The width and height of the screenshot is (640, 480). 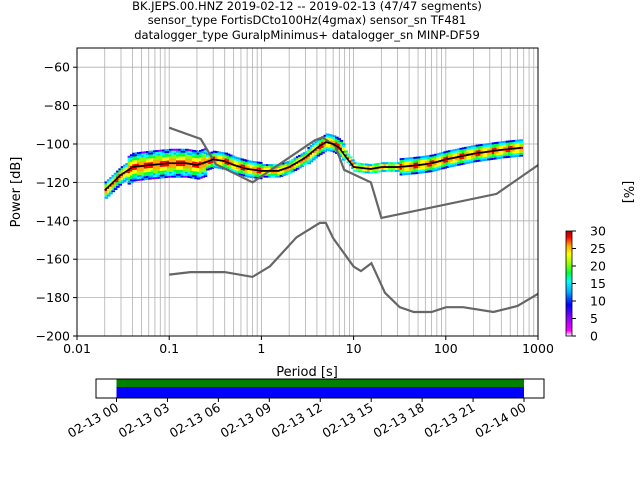 I want to click on time-tick-label: 02-13 06, so click(x=195, y=420).